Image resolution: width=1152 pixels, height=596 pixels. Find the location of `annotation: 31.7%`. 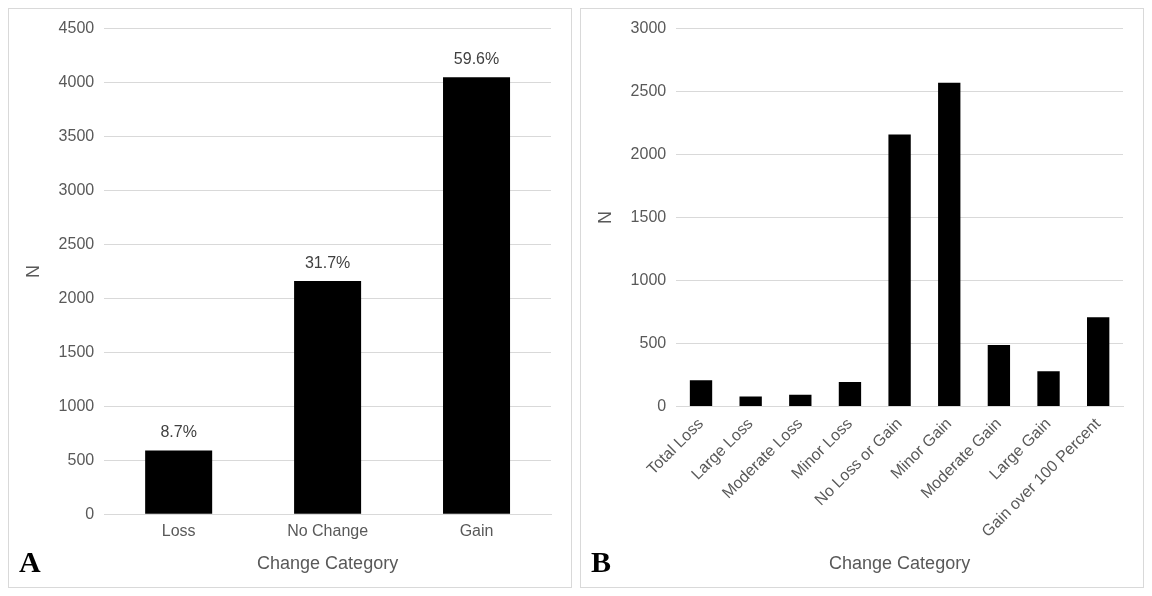

annotation: 31.7% is located at coordinates (327, 262).